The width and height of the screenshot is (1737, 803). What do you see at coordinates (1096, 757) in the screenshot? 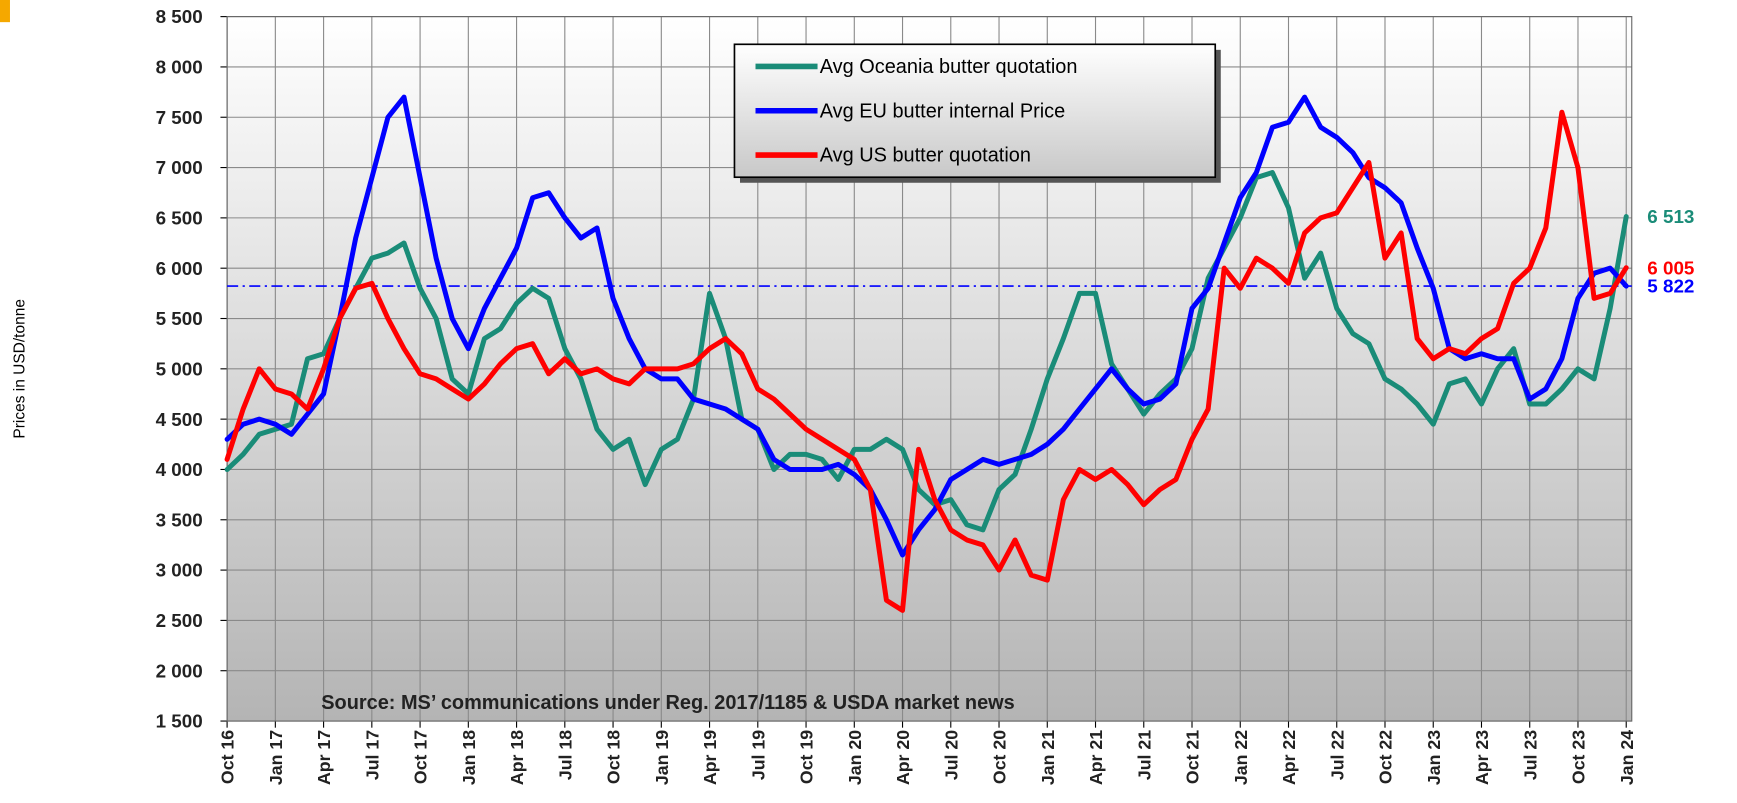
I see `x-tick-label: Apr 21` at bounding box center [1096, 757].